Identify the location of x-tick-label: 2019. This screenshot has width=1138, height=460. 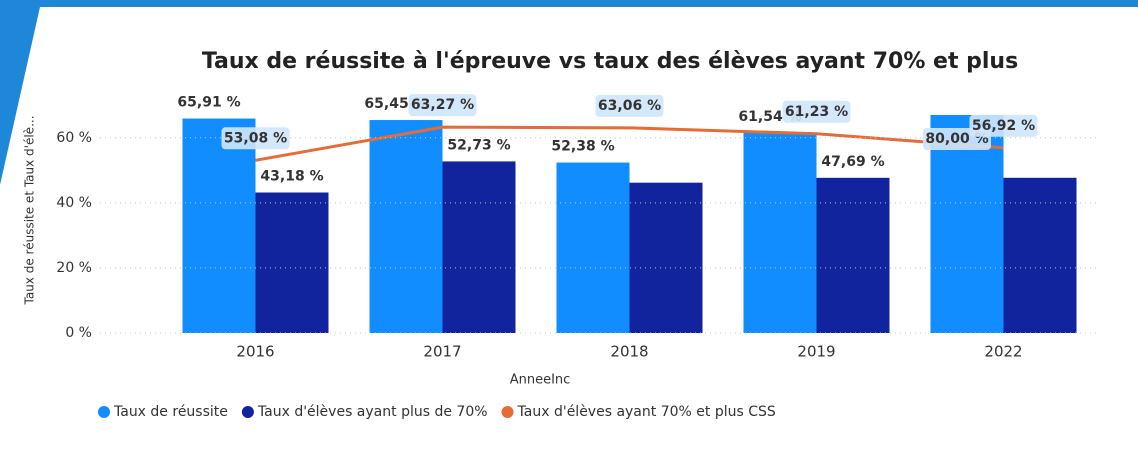
(816, 352).